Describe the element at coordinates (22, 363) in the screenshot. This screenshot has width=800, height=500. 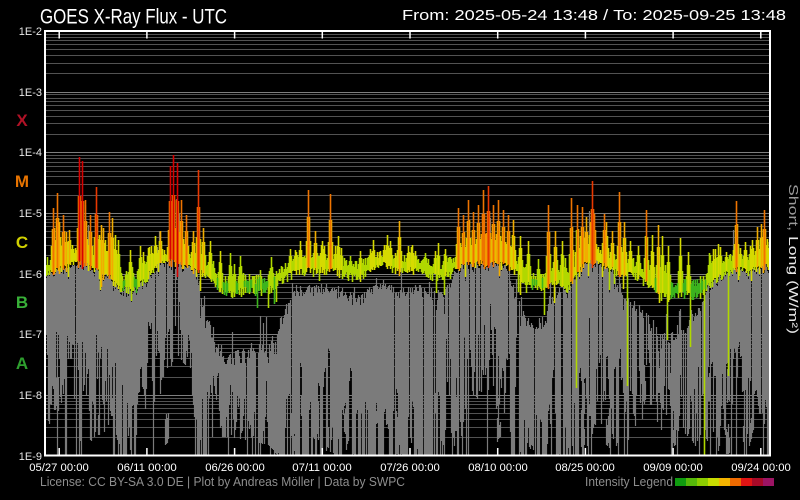
I see `svg-text: A` at that location.